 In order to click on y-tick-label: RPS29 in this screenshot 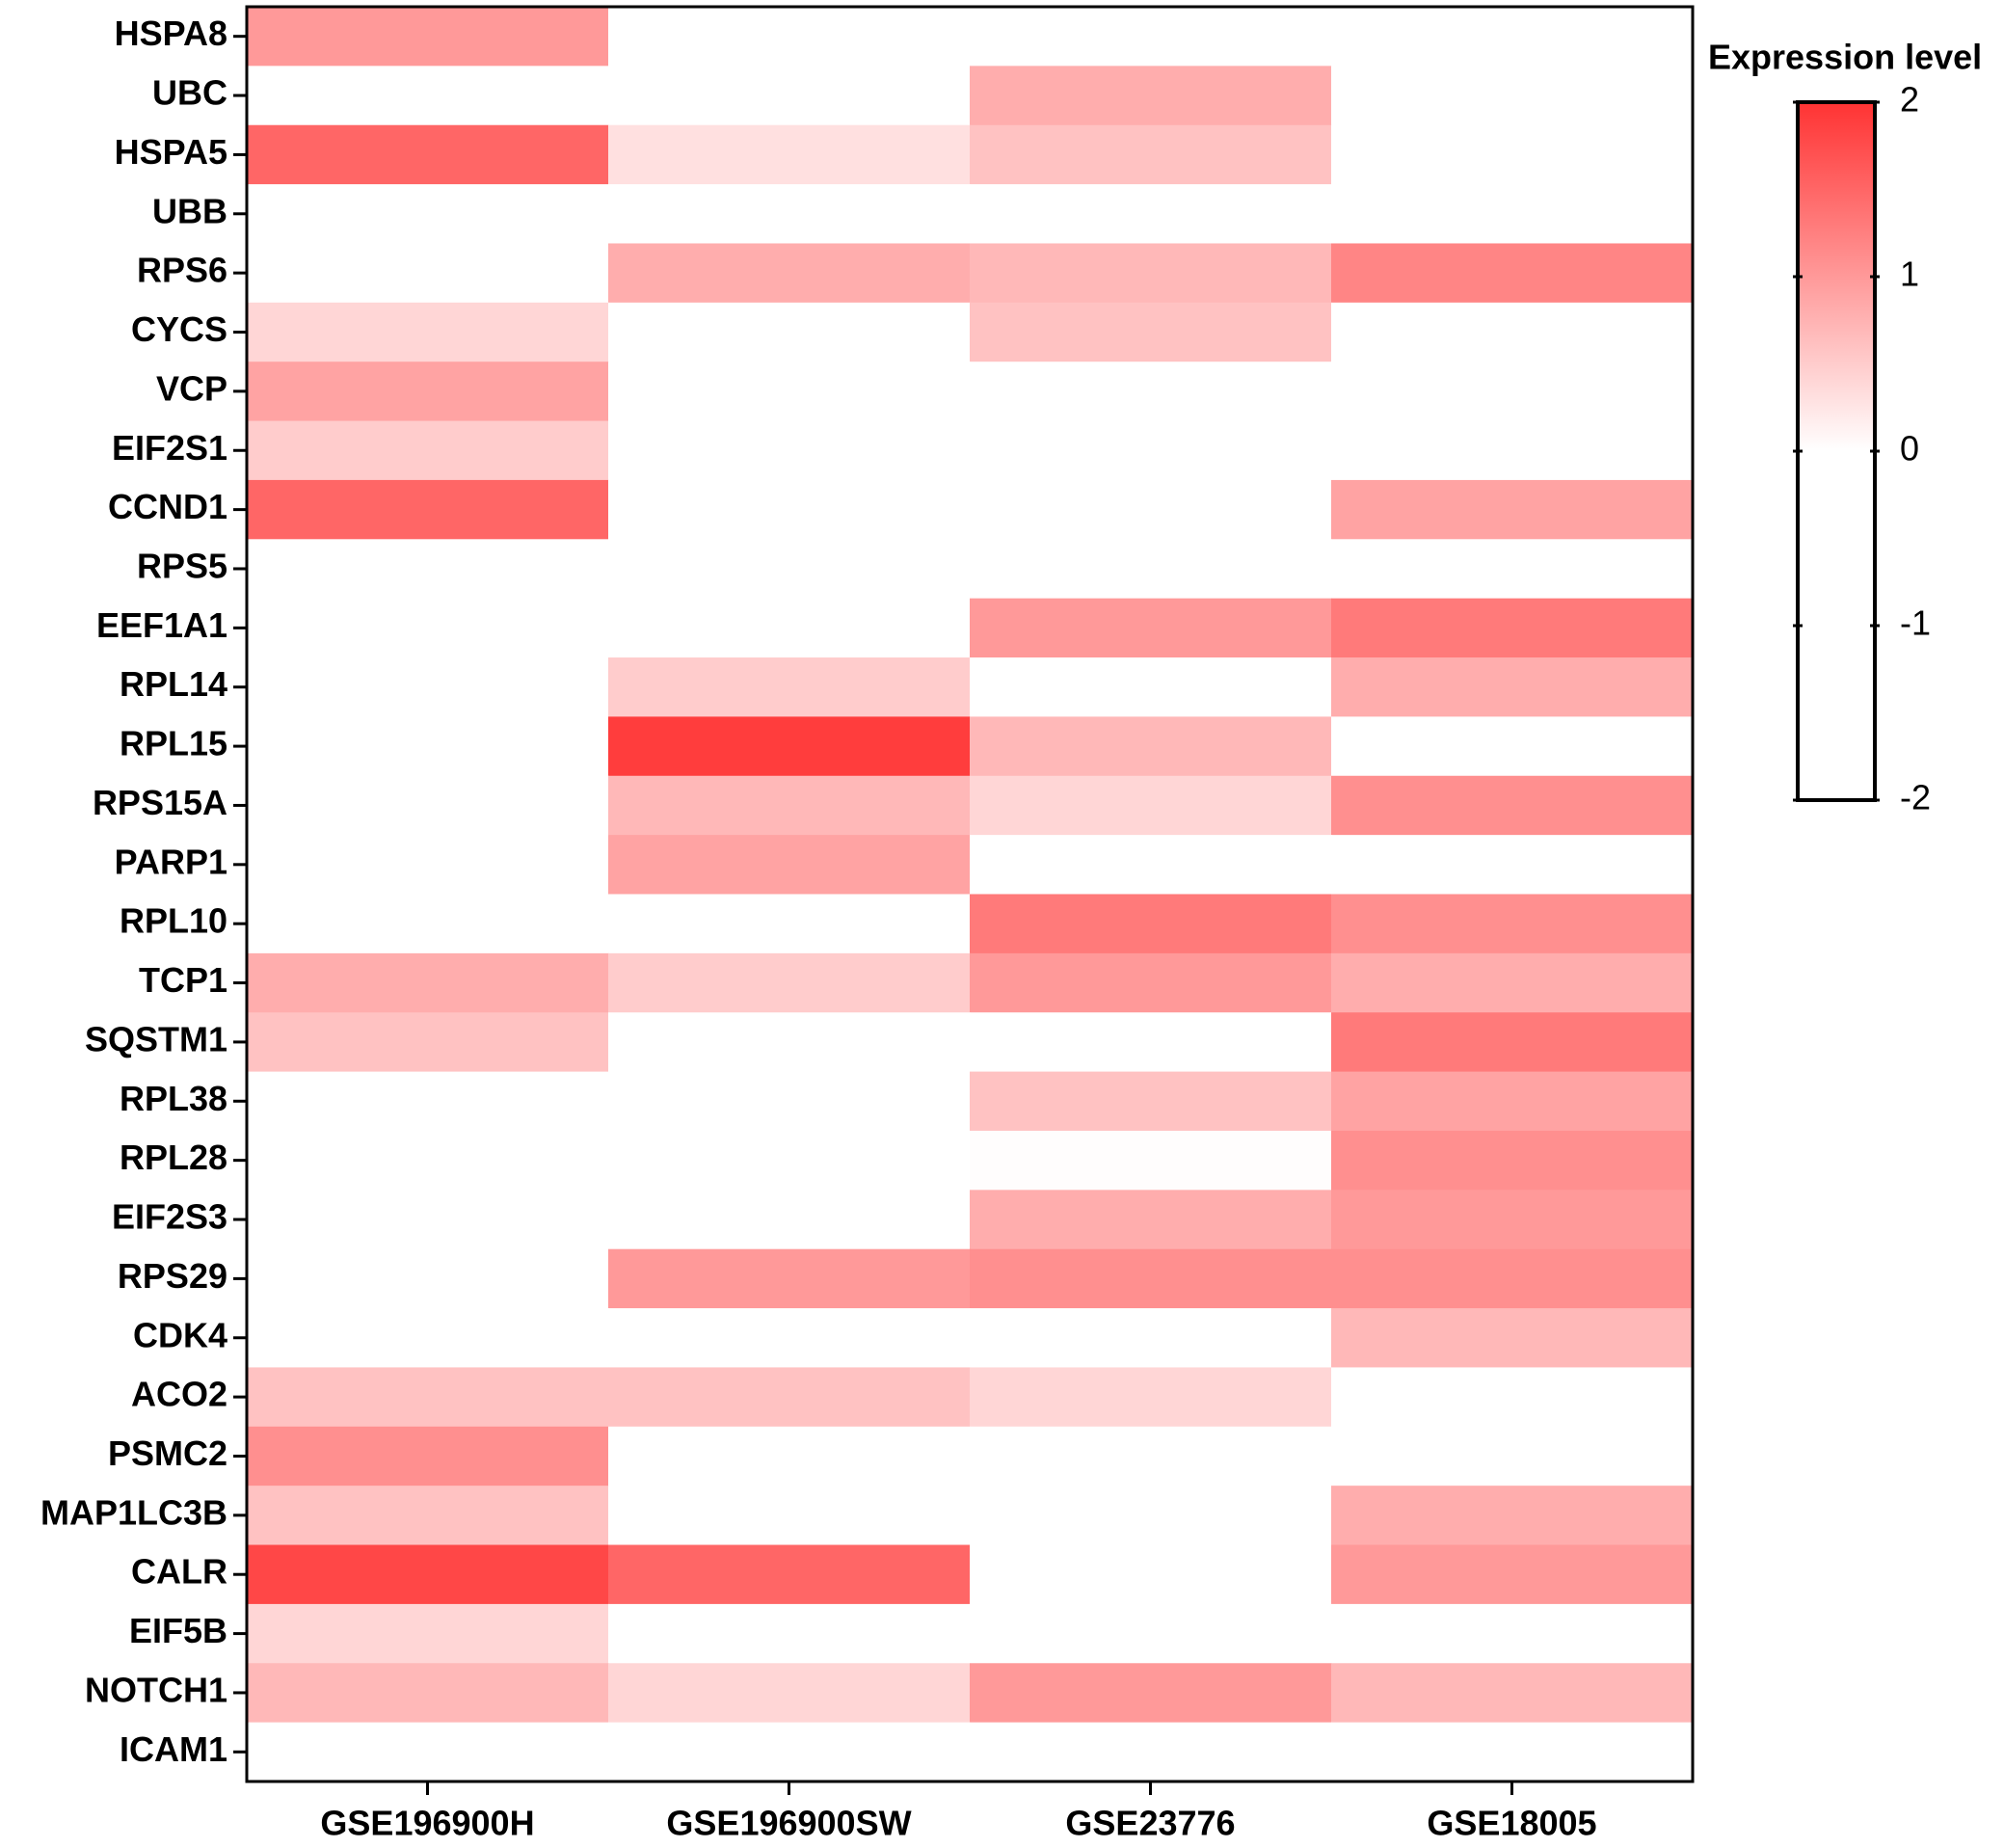, I will do `click(173, 1276)`.